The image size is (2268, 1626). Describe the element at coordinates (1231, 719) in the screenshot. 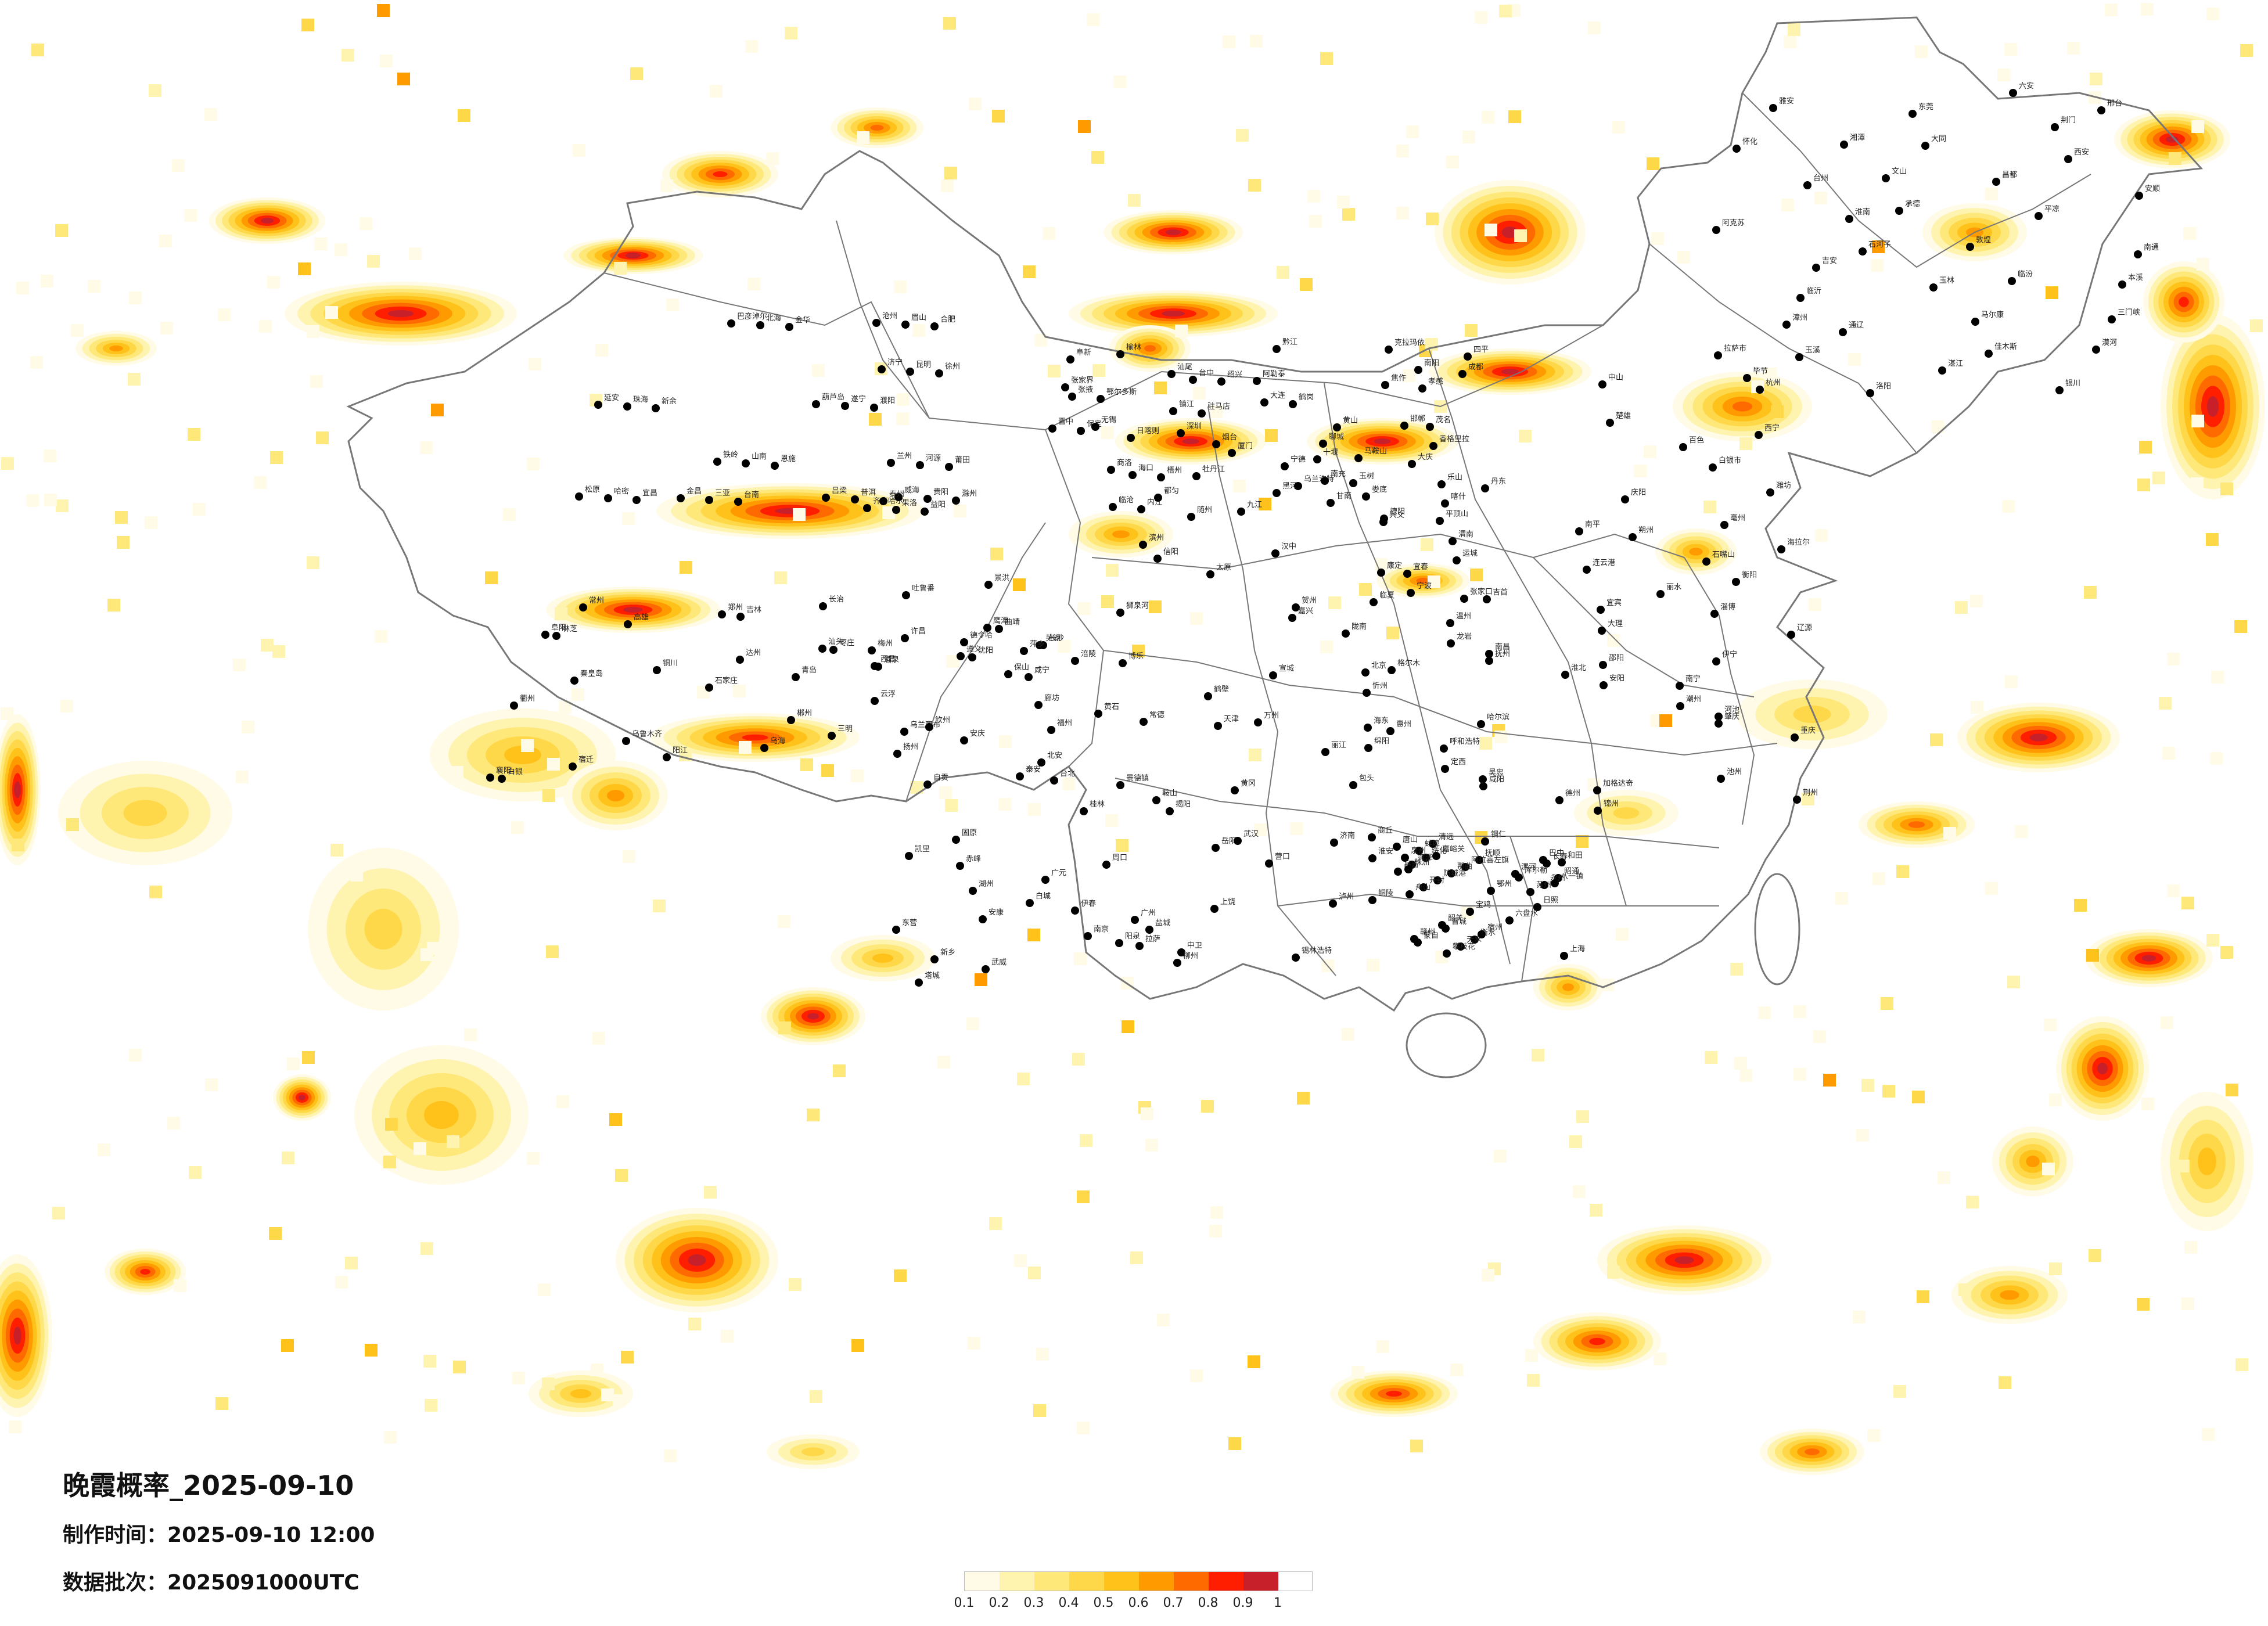

I see `city-label: 天津` at that location.